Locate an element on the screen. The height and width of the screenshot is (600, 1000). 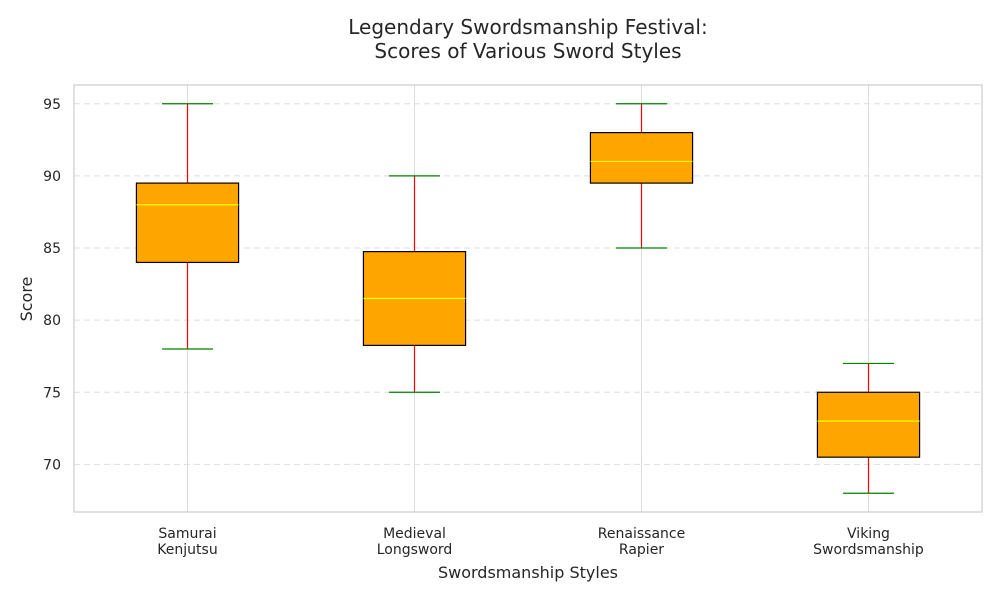
chart-title-line-1: Legendary Swordsmanship Festival: is located at coordinates (527, 27).